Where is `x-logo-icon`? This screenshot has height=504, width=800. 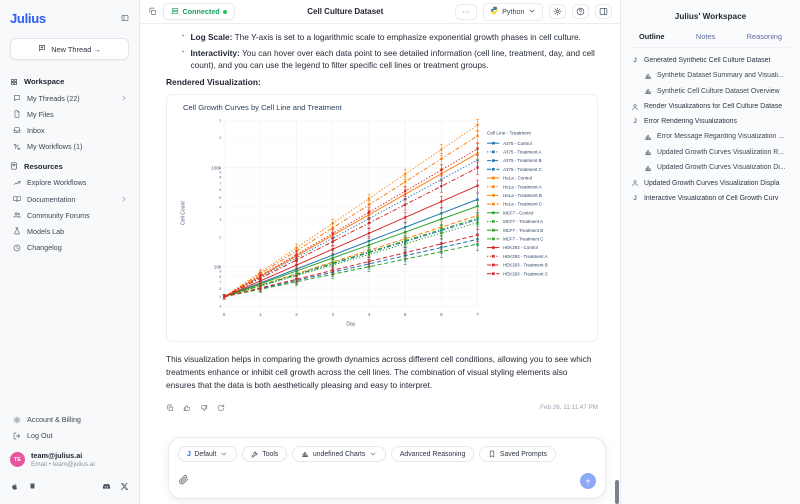 x-logo-icon is located at coordinates (124, 486).